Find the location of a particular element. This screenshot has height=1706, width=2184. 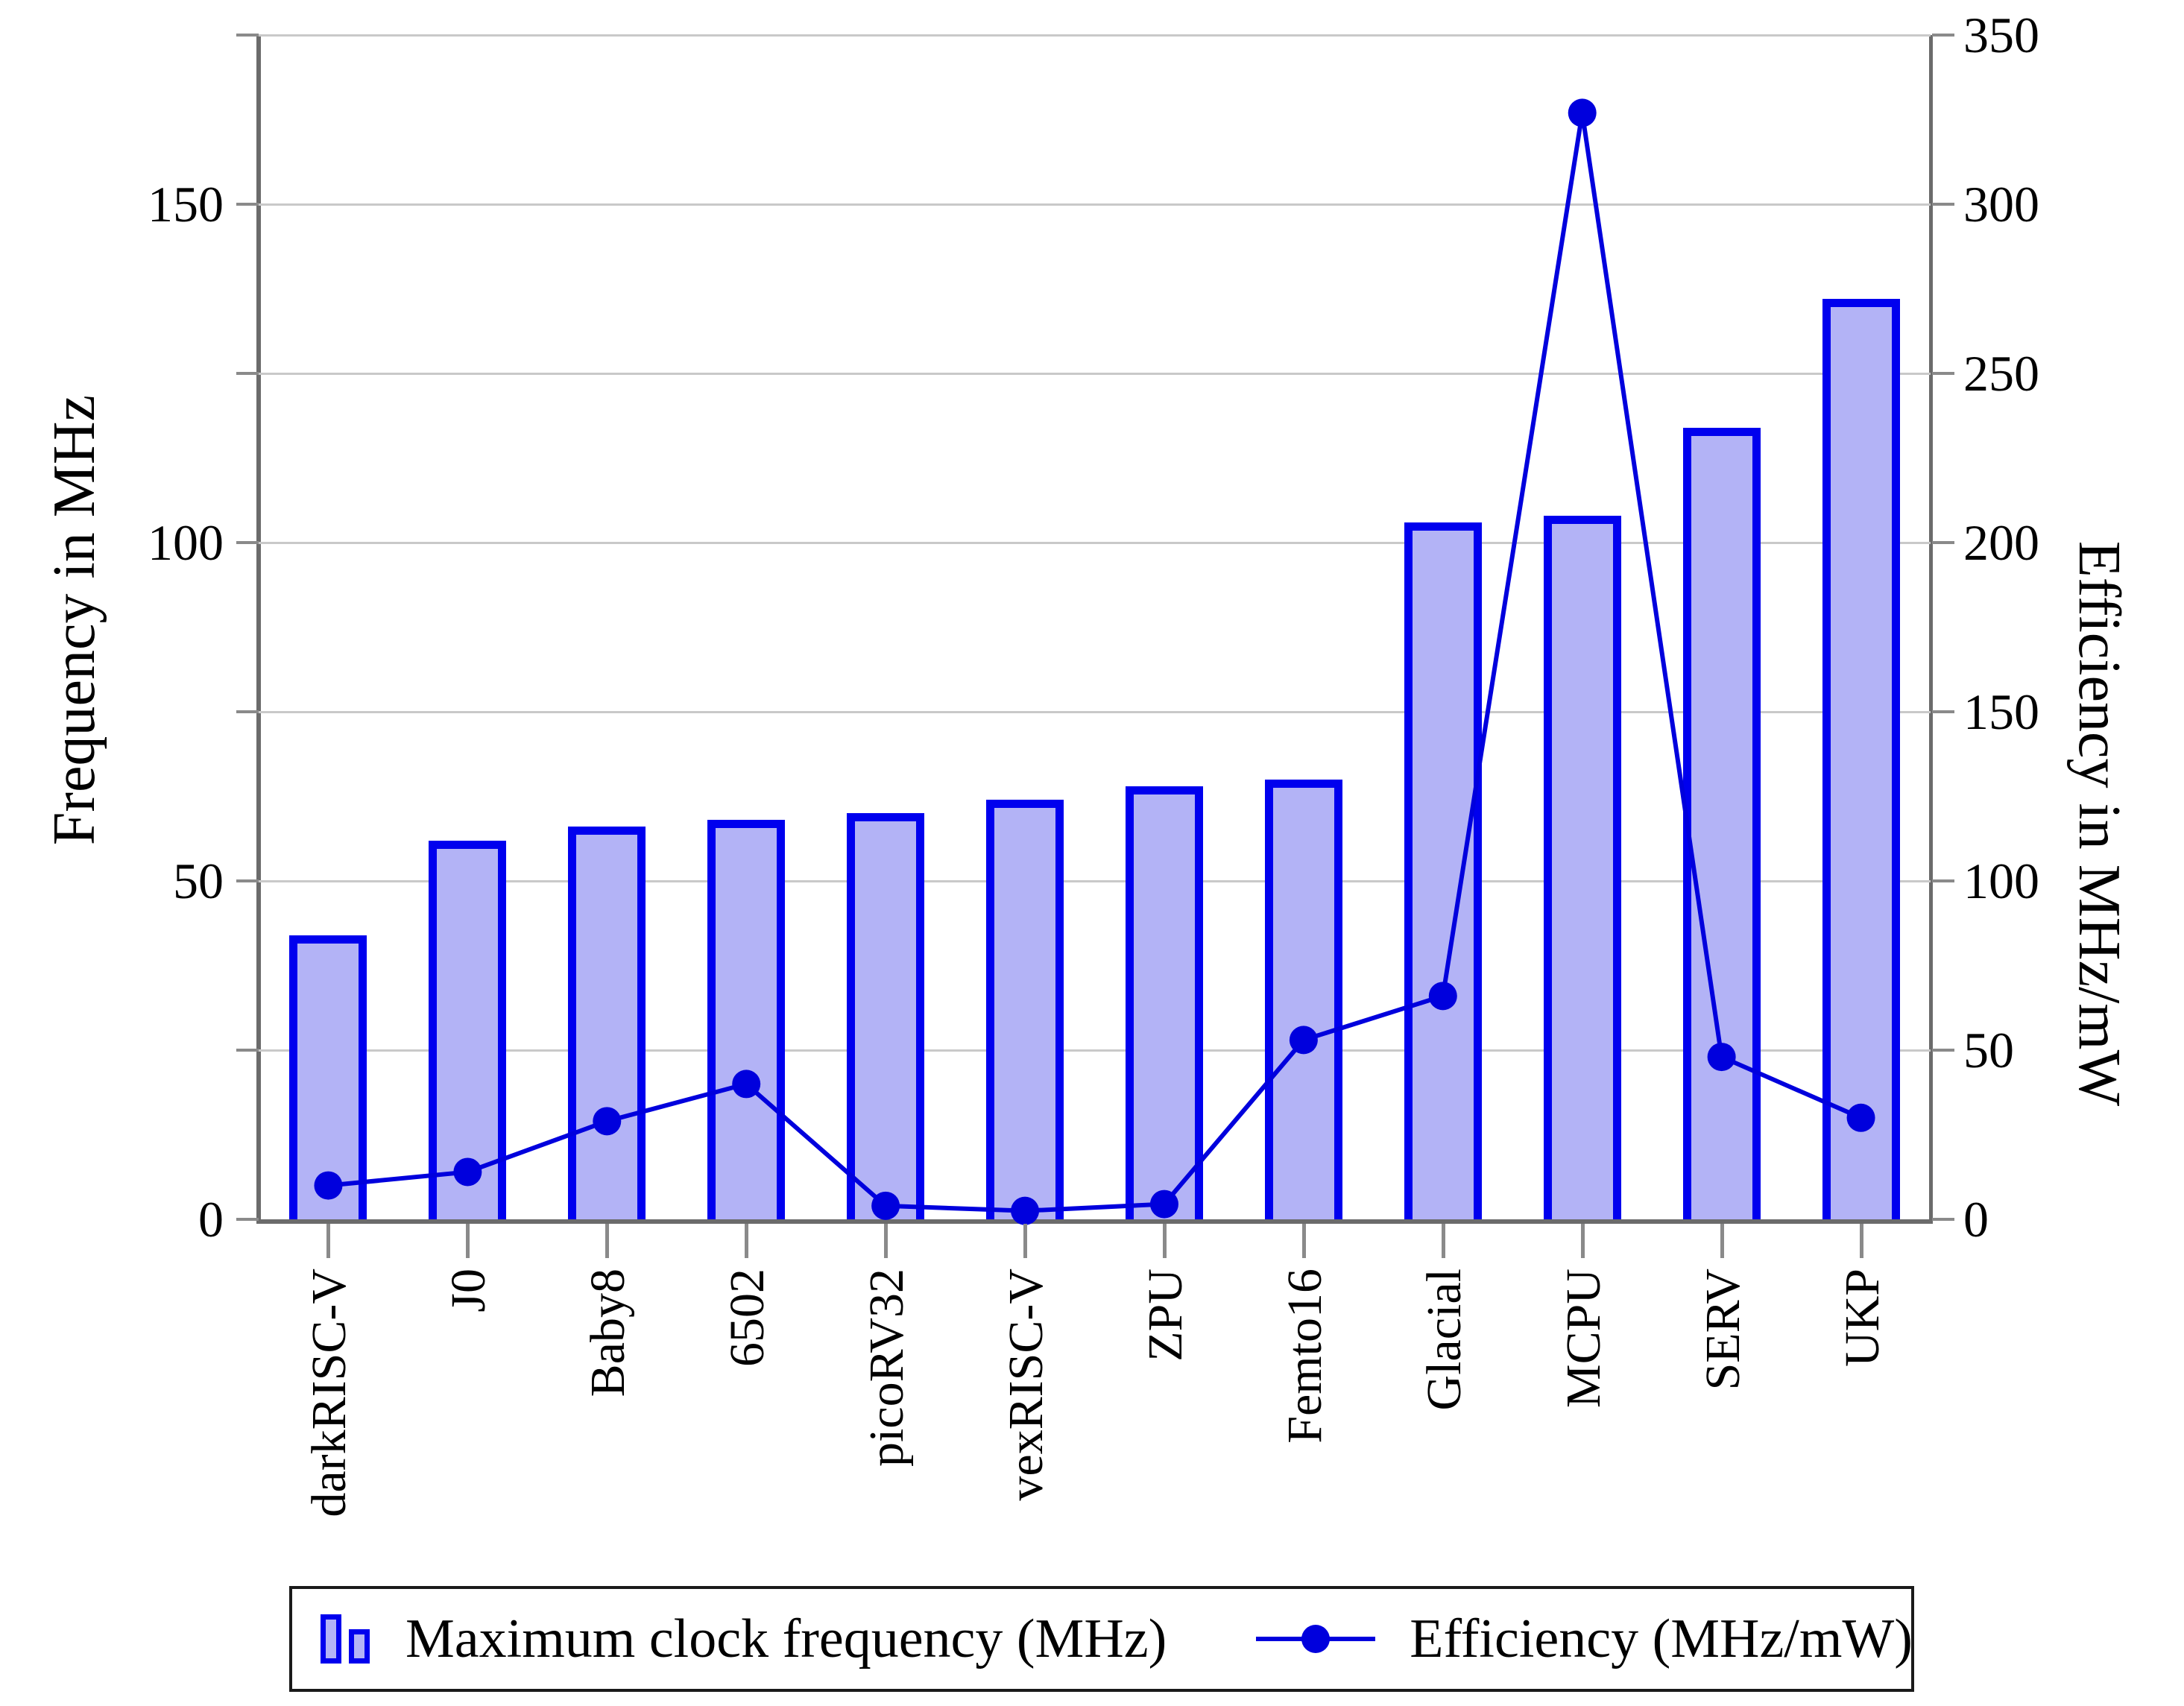

bar-series-icon is located at coordinates (345, 1639).